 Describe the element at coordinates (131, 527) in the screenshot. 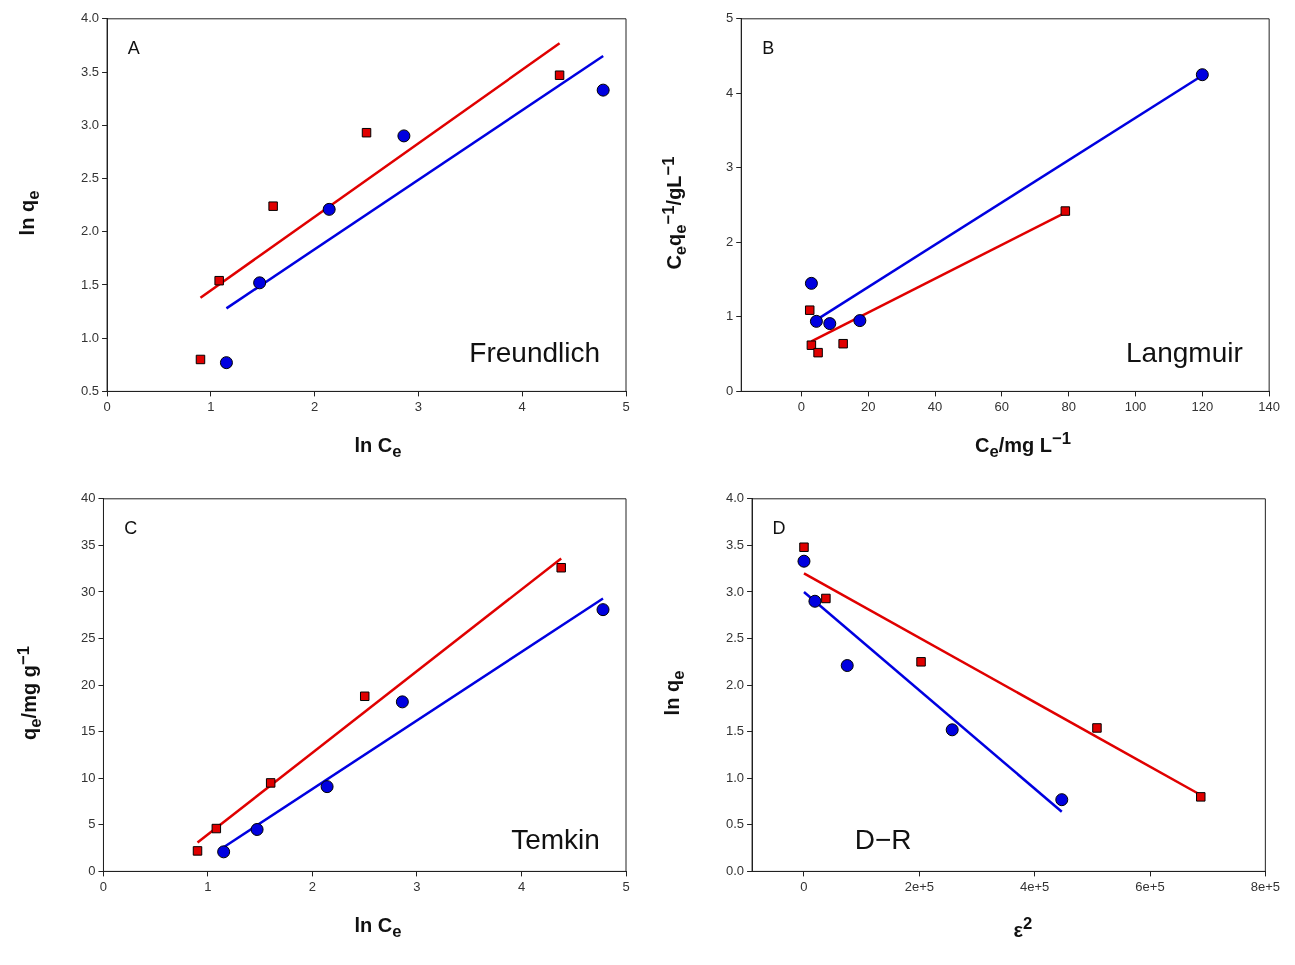

I see `annotation: C` at that location.